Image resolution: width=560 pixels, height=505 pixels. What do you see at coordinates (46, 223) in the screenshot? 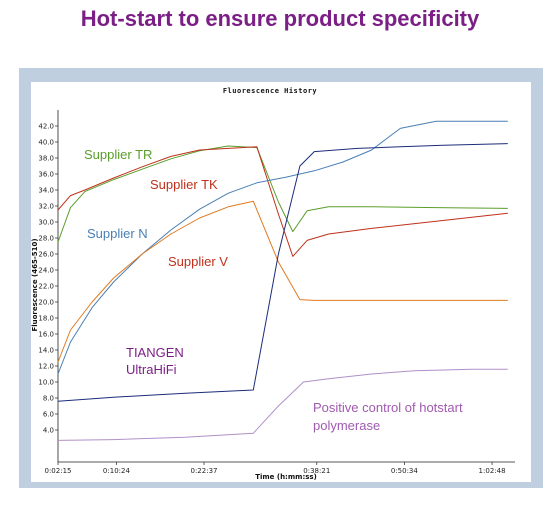
I see `y-tick-label: 30.0` at bounding box center [46, 223].